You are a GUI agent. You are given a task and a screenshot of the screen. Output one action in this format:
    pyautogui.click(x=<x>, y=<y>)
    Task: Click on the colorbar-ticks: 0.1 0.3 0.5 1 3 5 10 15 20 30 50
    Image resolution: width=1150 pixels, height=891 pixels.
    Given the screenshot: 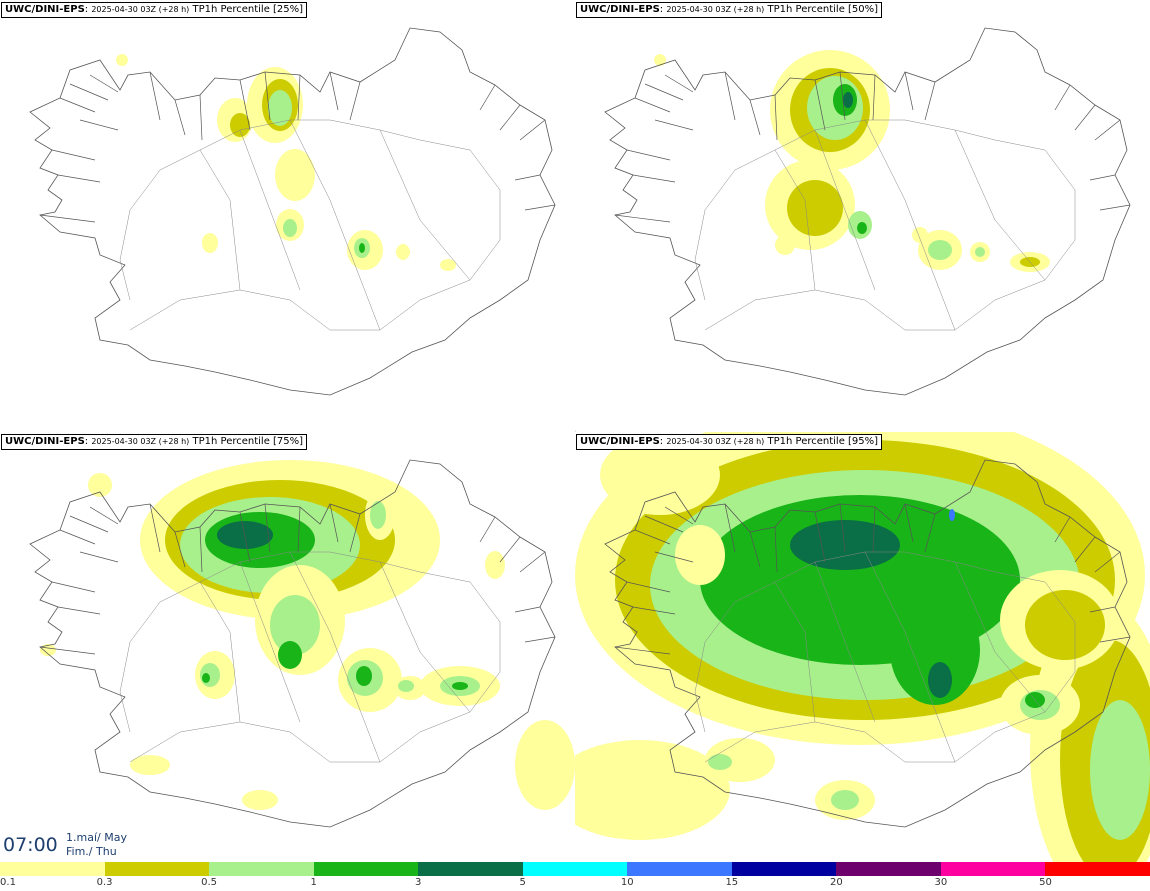 What is the action you would take?
    pyautogui.click(x=575, y=884)
    